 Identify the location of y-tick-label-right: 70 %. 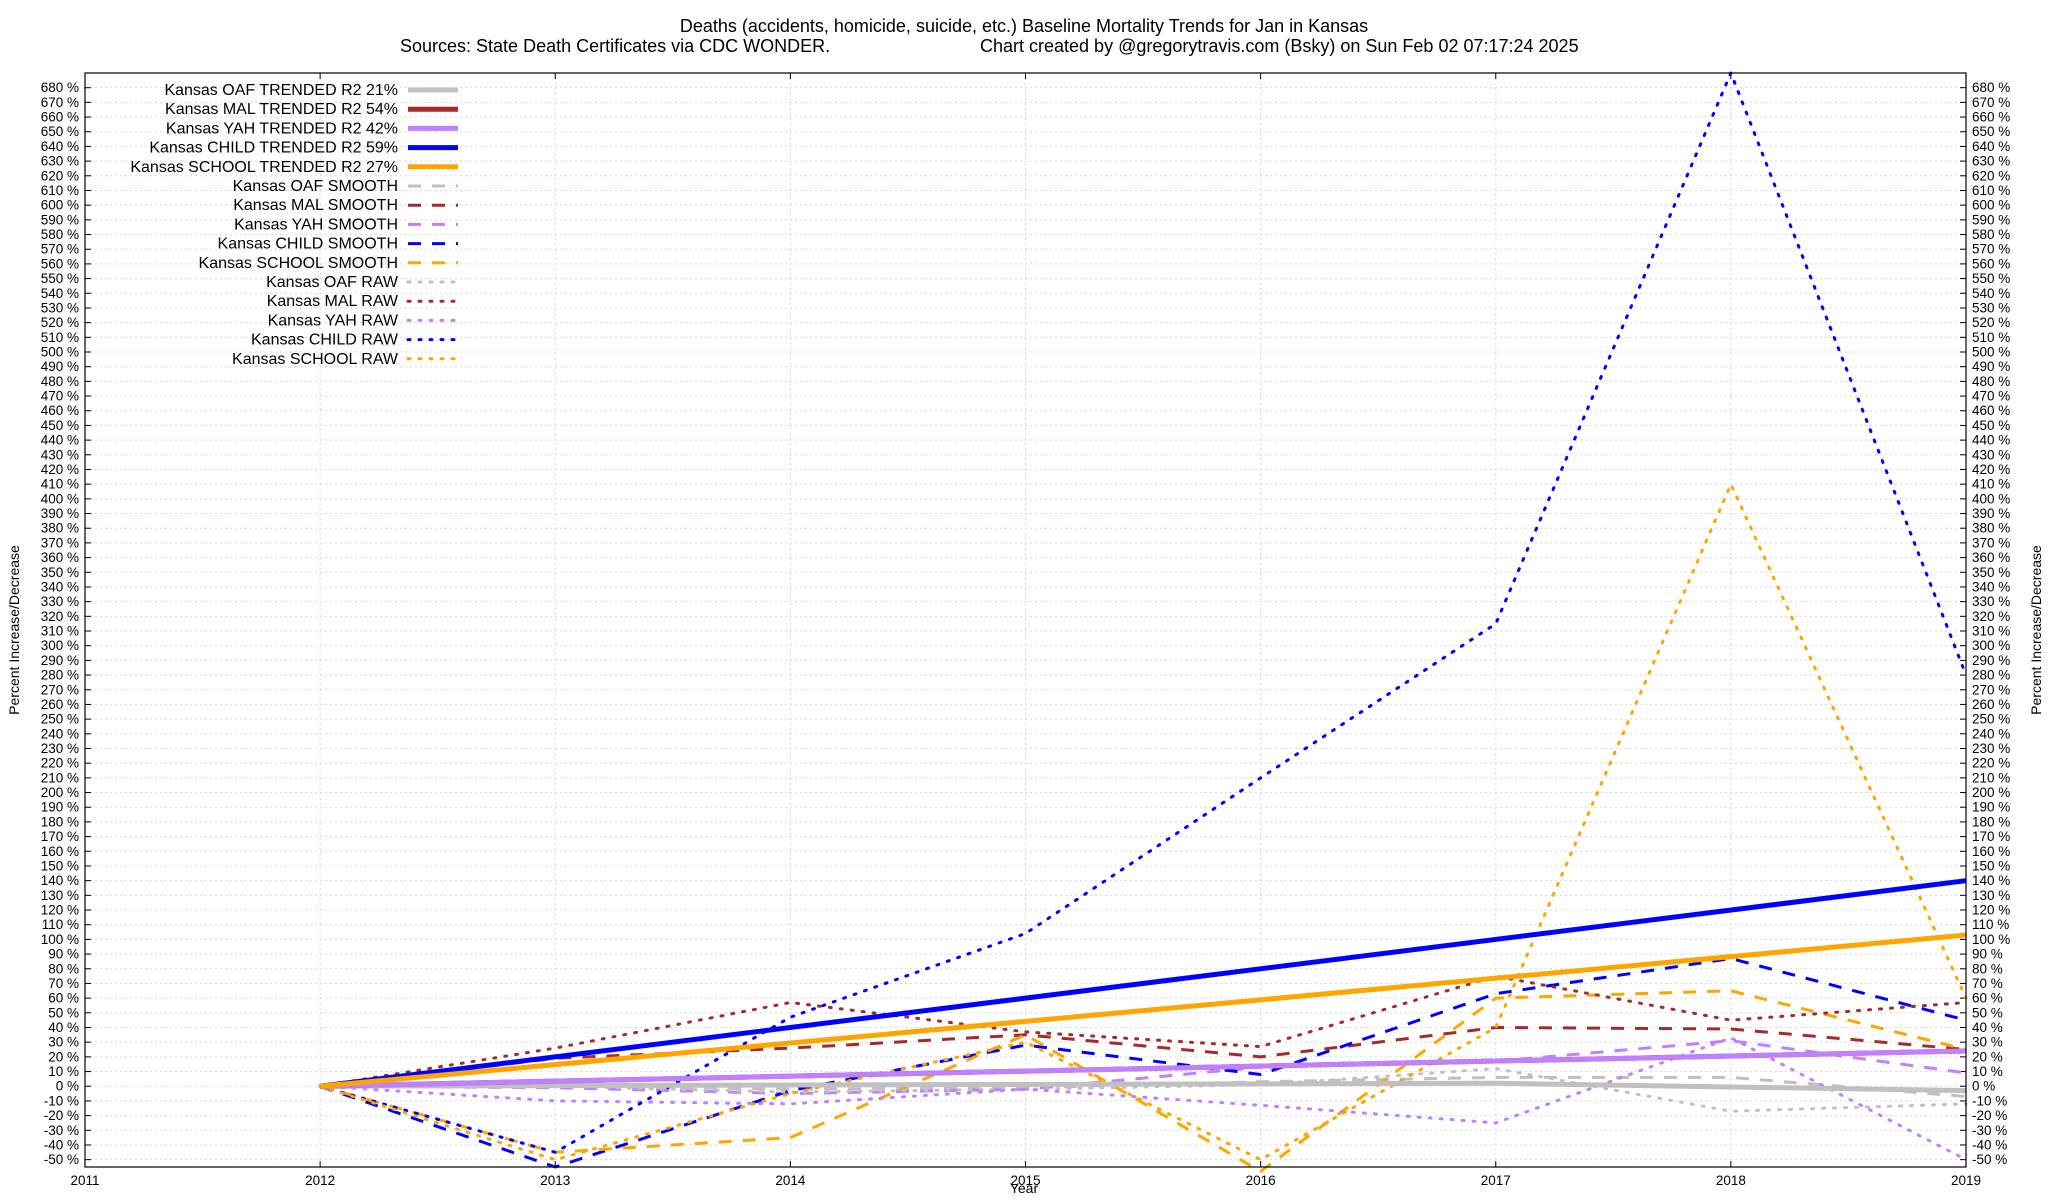
(1987, 983).